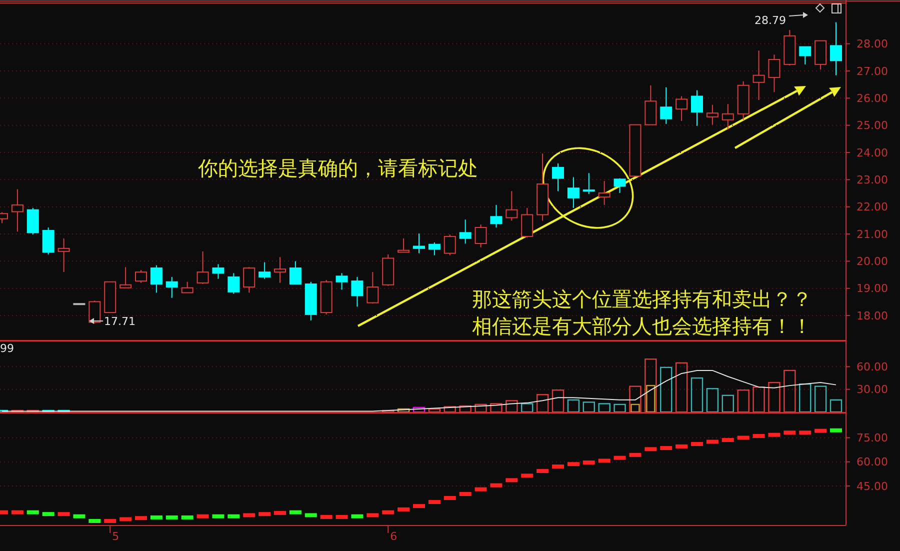  Describe the element at coordinates (872, 71) in the screenshot. I see `y-tick-label: 27.00` at that location.